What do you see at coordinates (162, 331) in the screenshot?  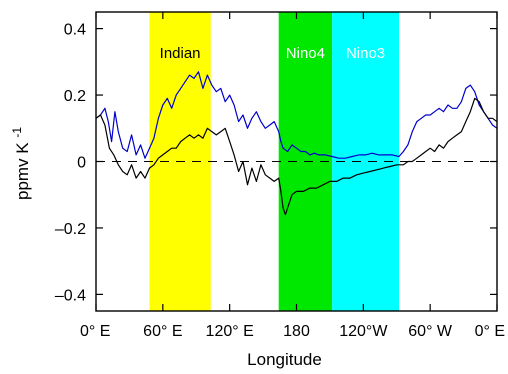 I see `x-tick-label: 60° E` at bounding box center [162, 331].